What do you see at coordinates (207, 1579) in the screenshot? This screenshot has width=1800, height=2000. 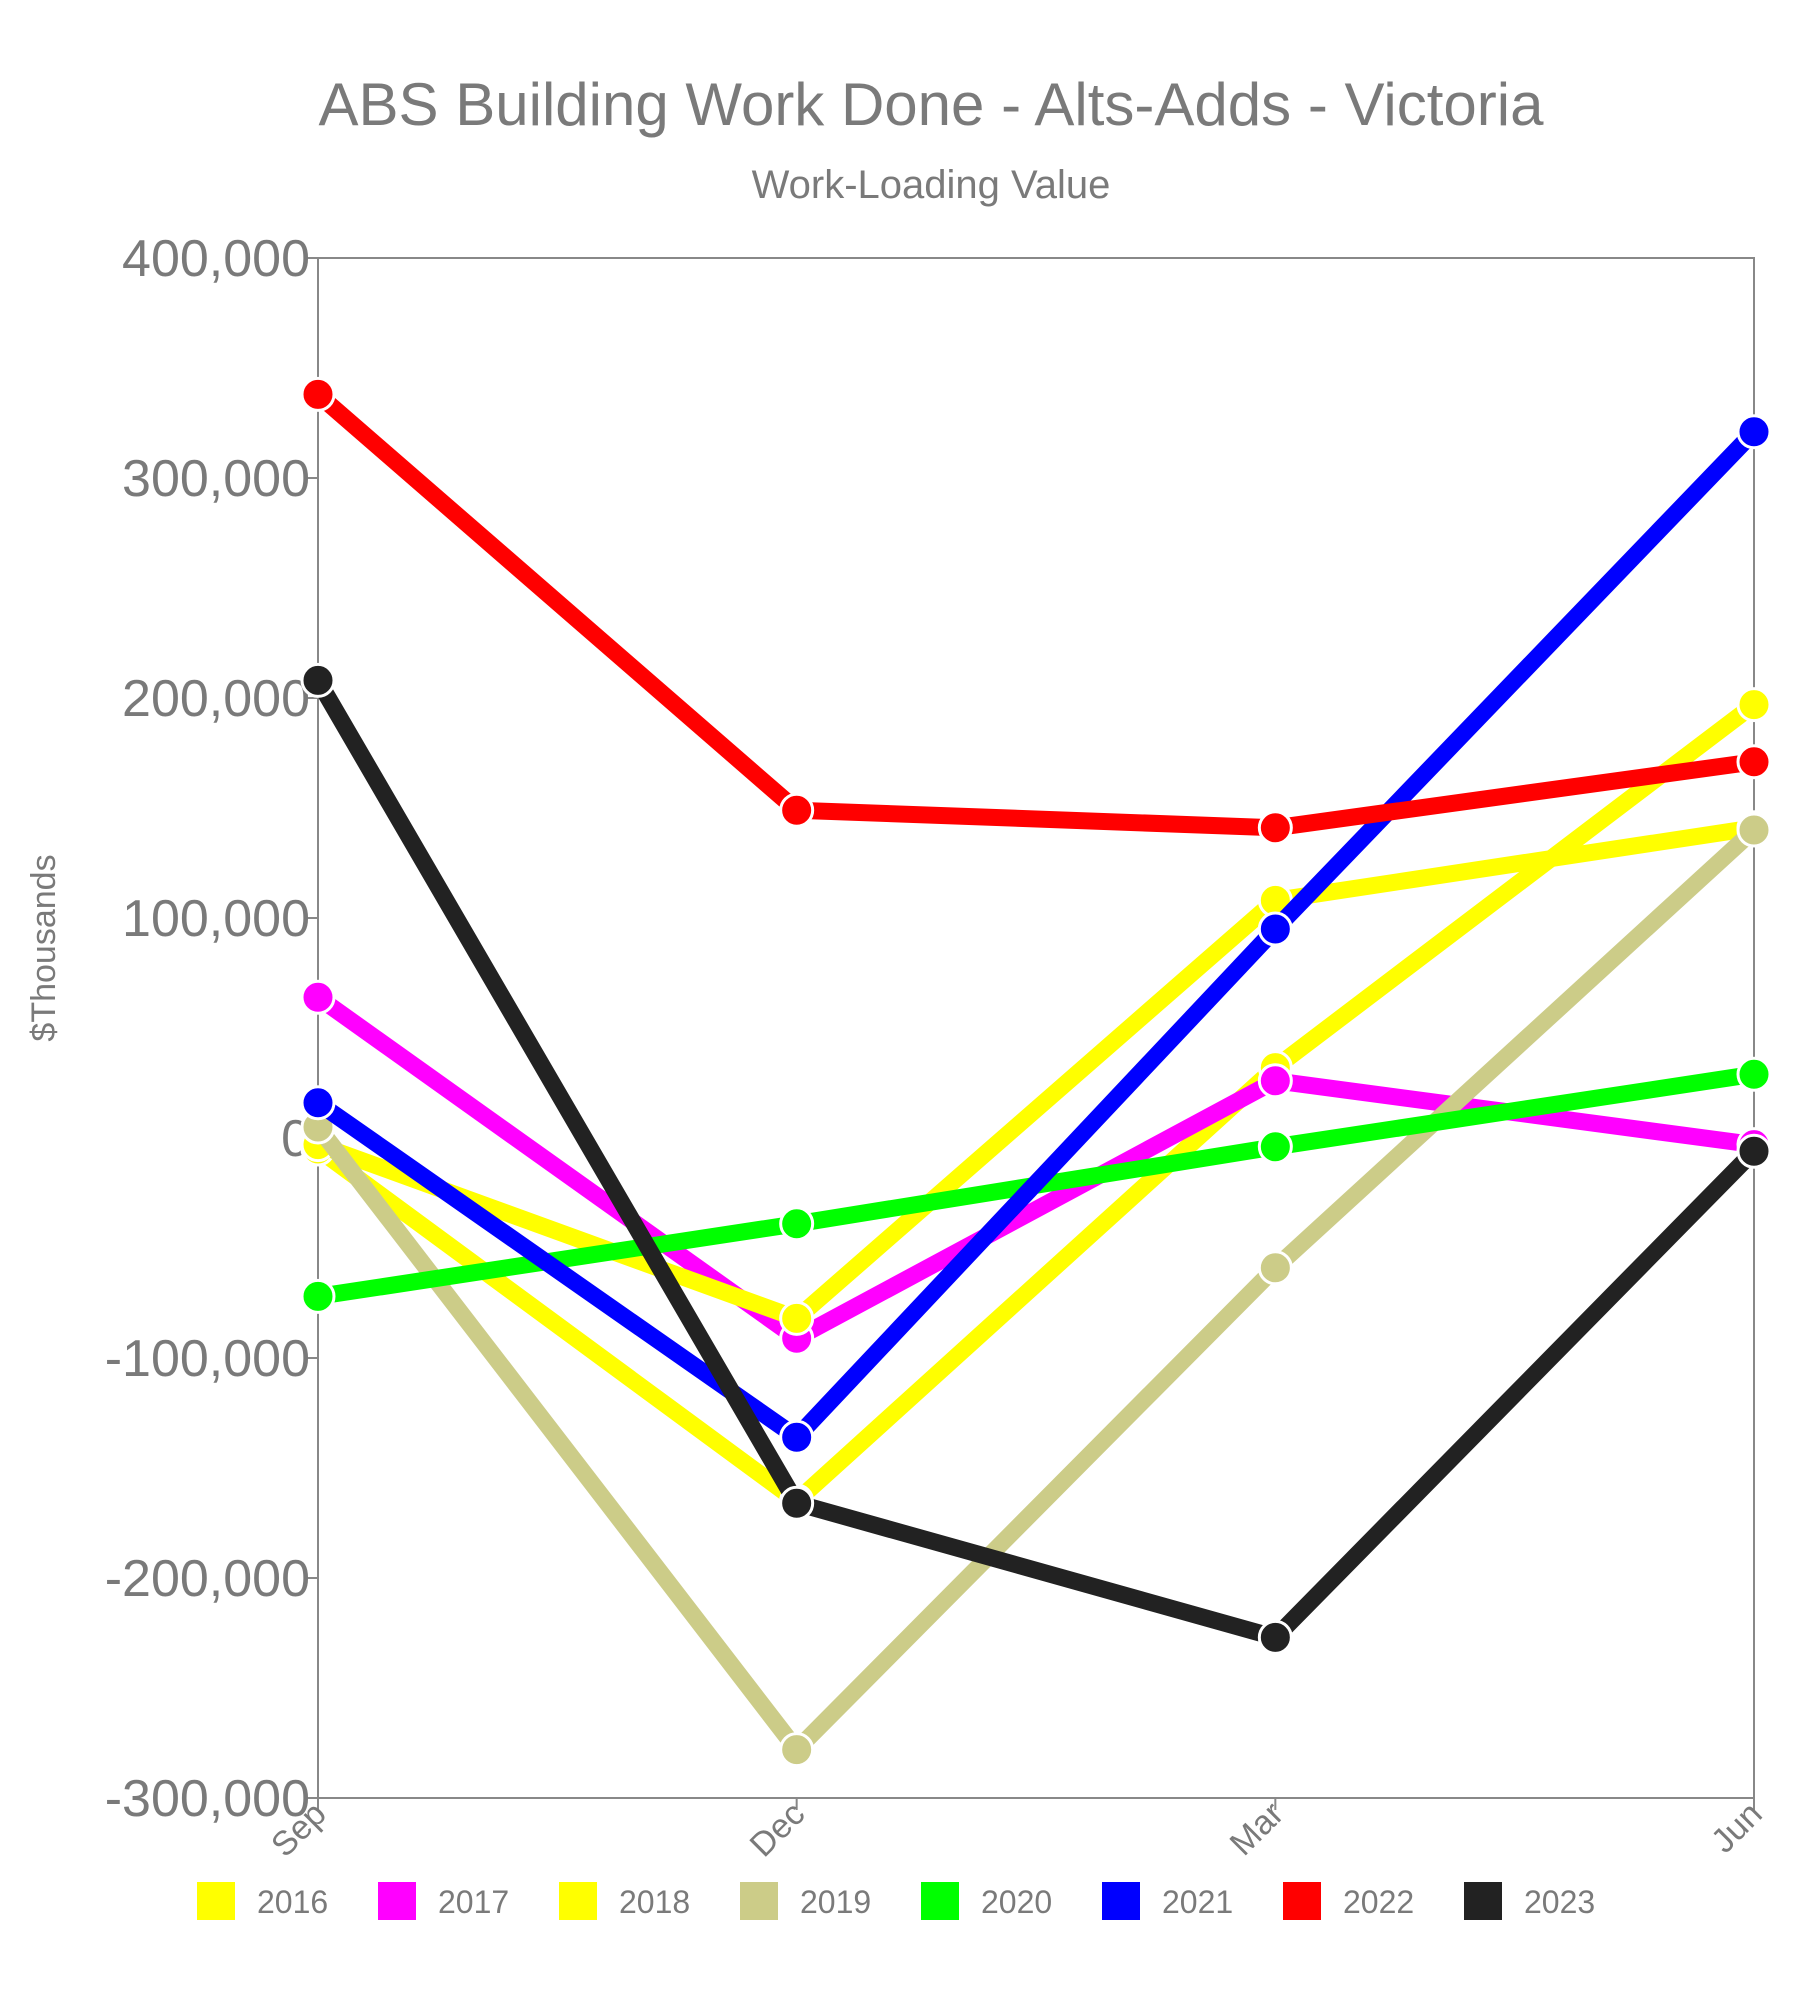 I see `y-tick-label: -200,000` at bounding box center [207, 1579].